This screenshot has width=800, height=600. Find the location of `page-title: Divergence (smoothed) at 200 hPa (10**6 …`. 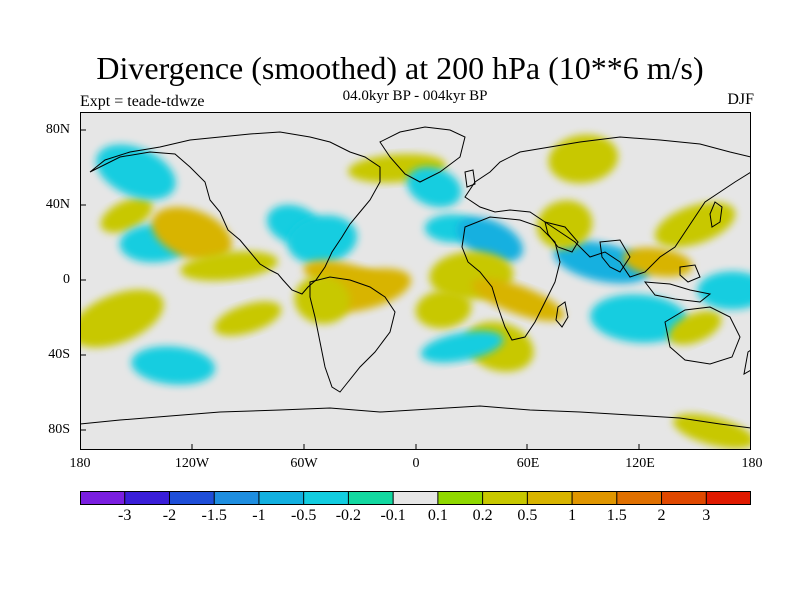

page-title: Divergence (smoothed) at 200 hPa (10**6 … is located at coordinates (400, 68).